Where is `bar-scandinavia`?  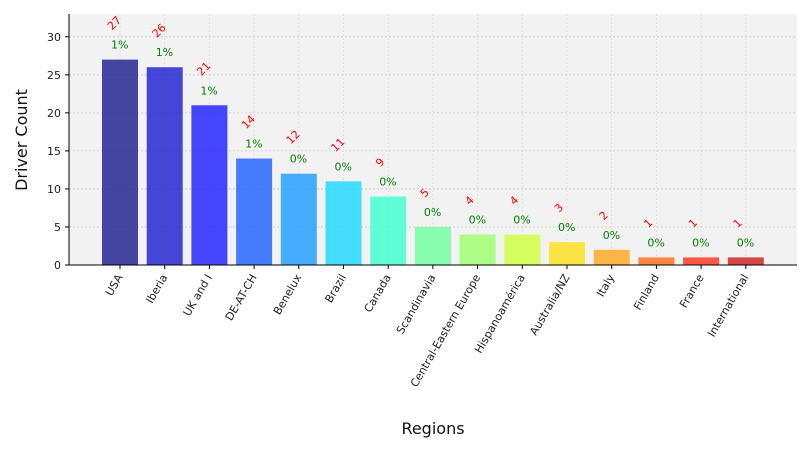 bar-scandinavia is located at coordinates (432, 245).